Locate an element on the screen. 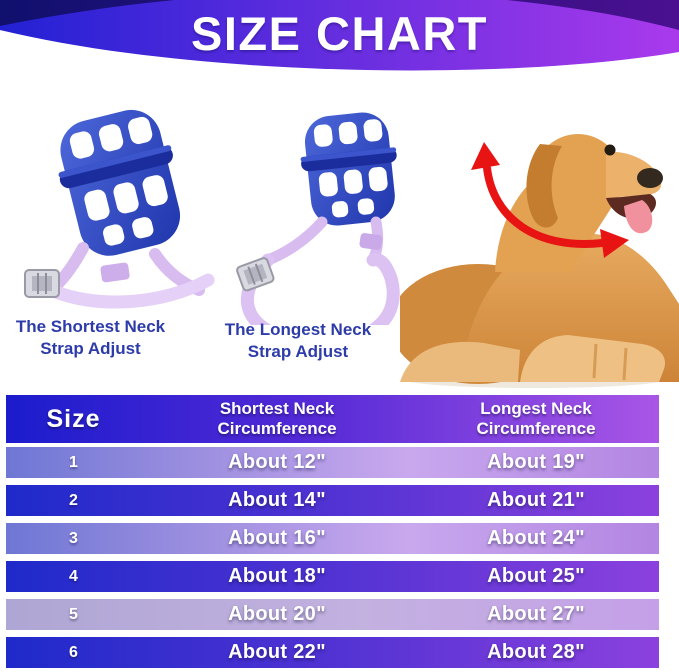 The image size is (679, 672). banner-ribbon-graphic is located at coordinates (339, 35).